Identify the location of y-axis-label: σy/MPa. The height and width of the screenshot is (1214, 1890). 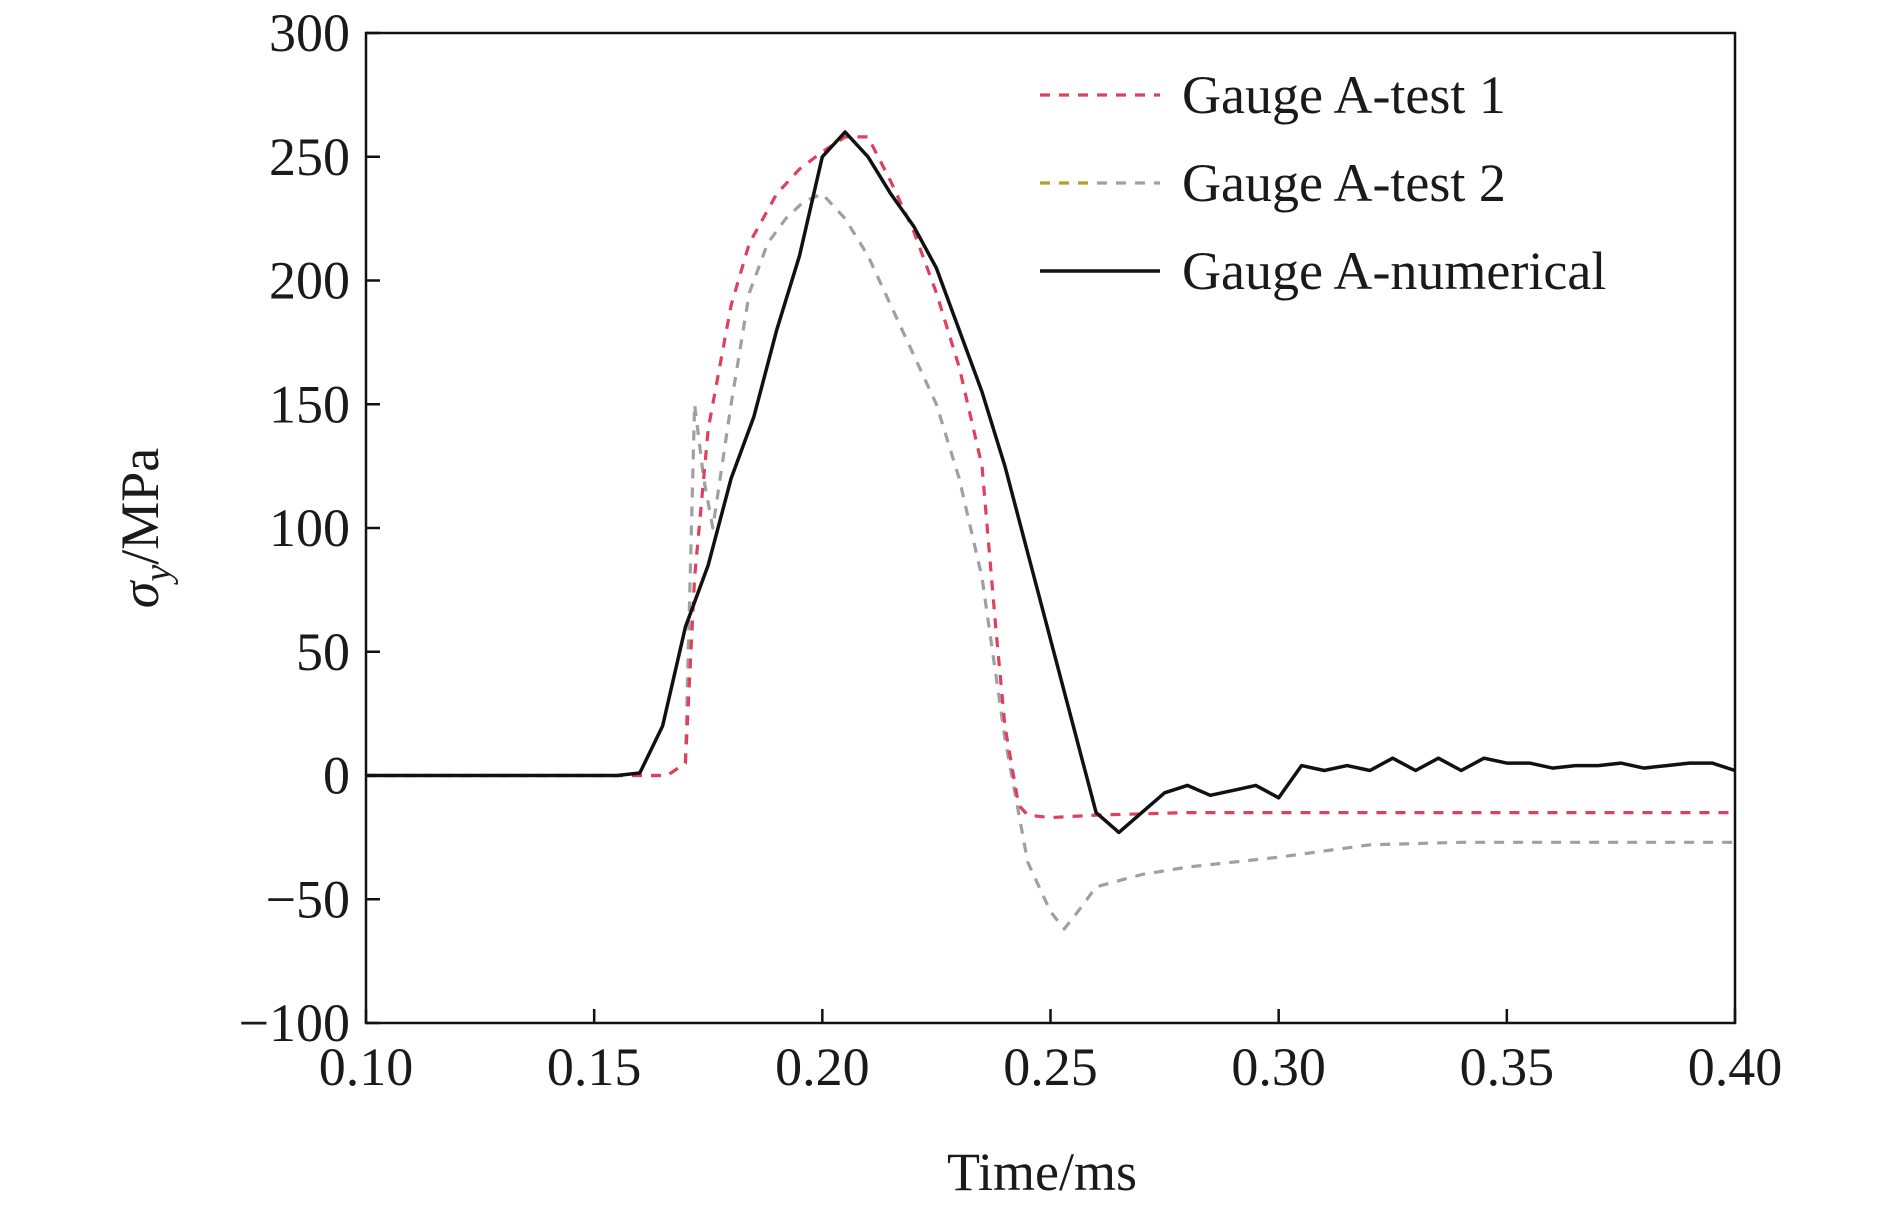
(144, 528).